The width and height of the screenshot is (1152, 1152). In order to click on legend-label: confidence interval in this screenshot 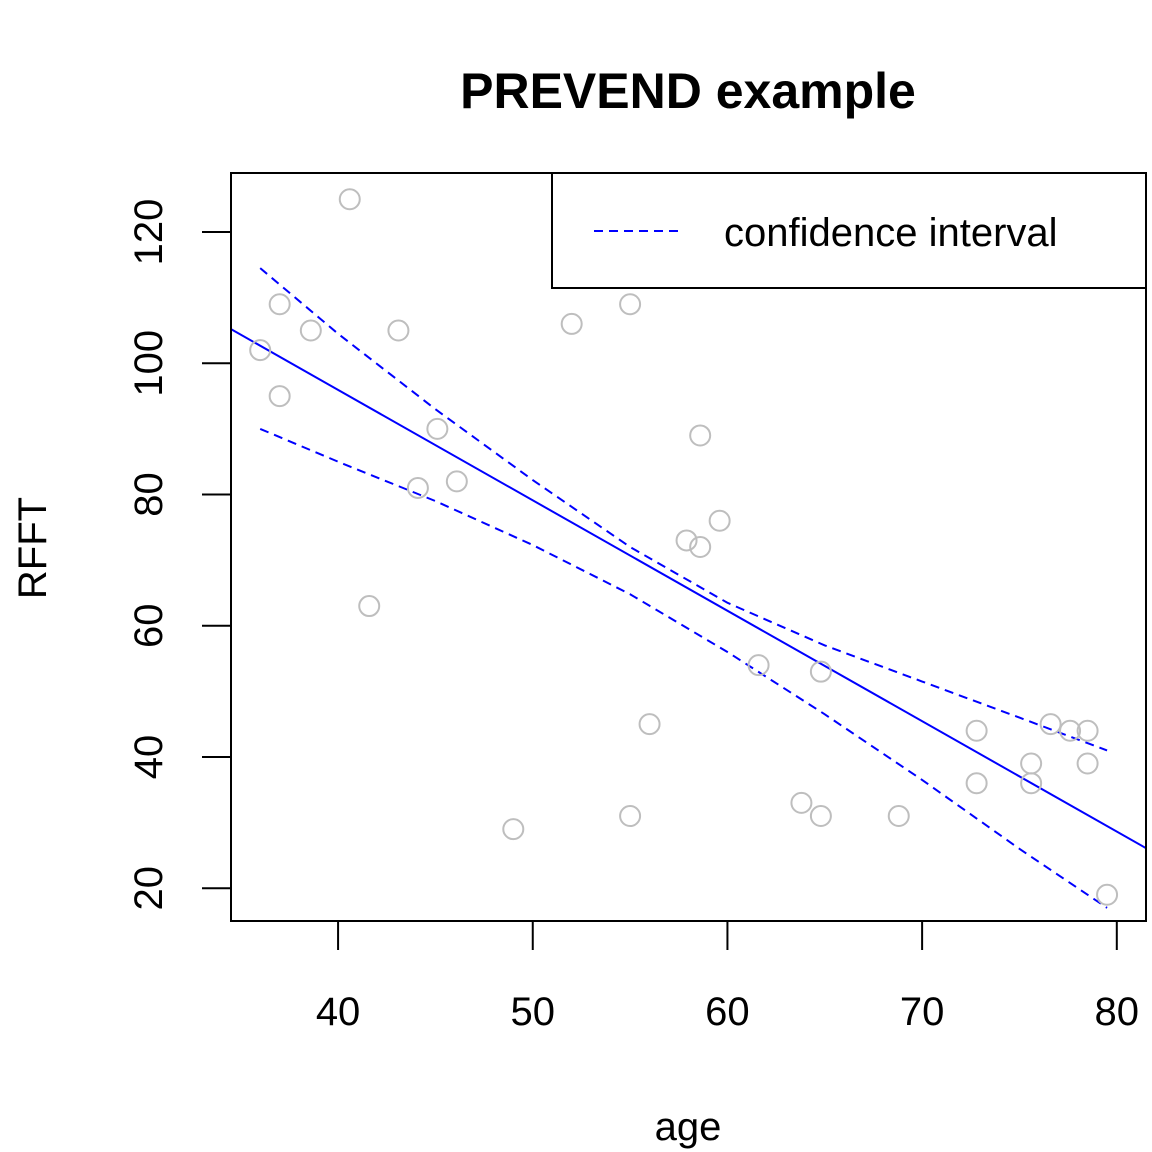, I will do `click(891, 233)`.